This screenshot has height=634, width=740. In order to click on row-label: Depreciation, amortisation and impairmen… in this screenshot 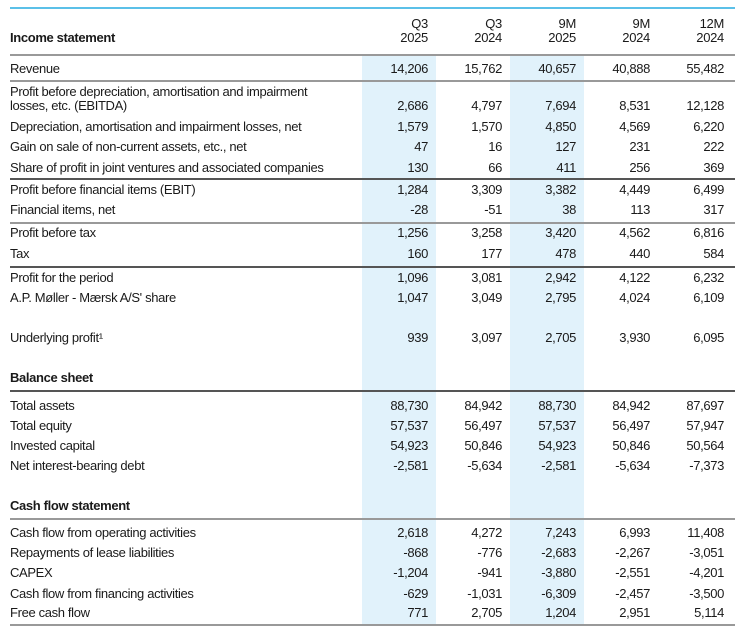, I will do `click(156, 126)`.